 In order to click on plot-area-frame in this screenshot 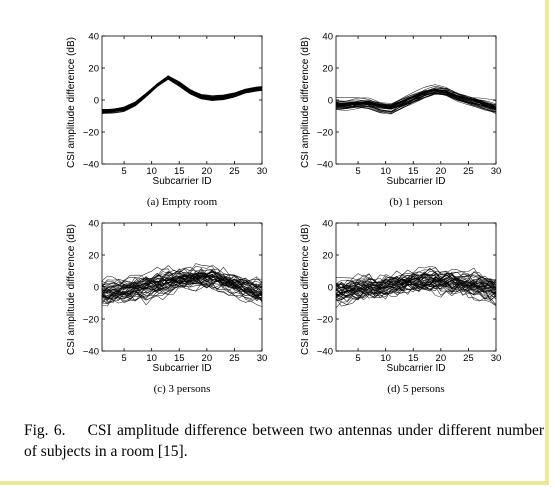, I will do `click(182, 100)`.